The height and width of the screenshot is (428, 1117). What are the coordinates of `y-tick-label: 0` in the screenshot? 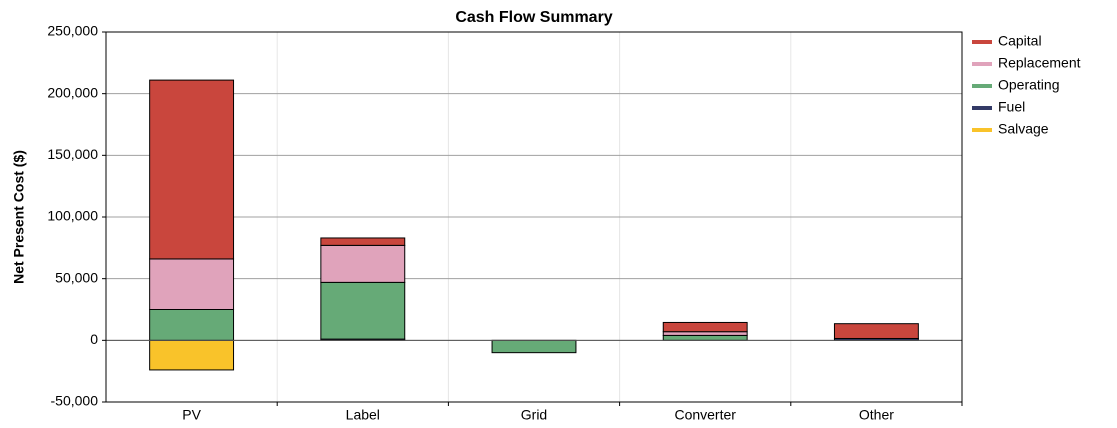 It's located at (94, 339).